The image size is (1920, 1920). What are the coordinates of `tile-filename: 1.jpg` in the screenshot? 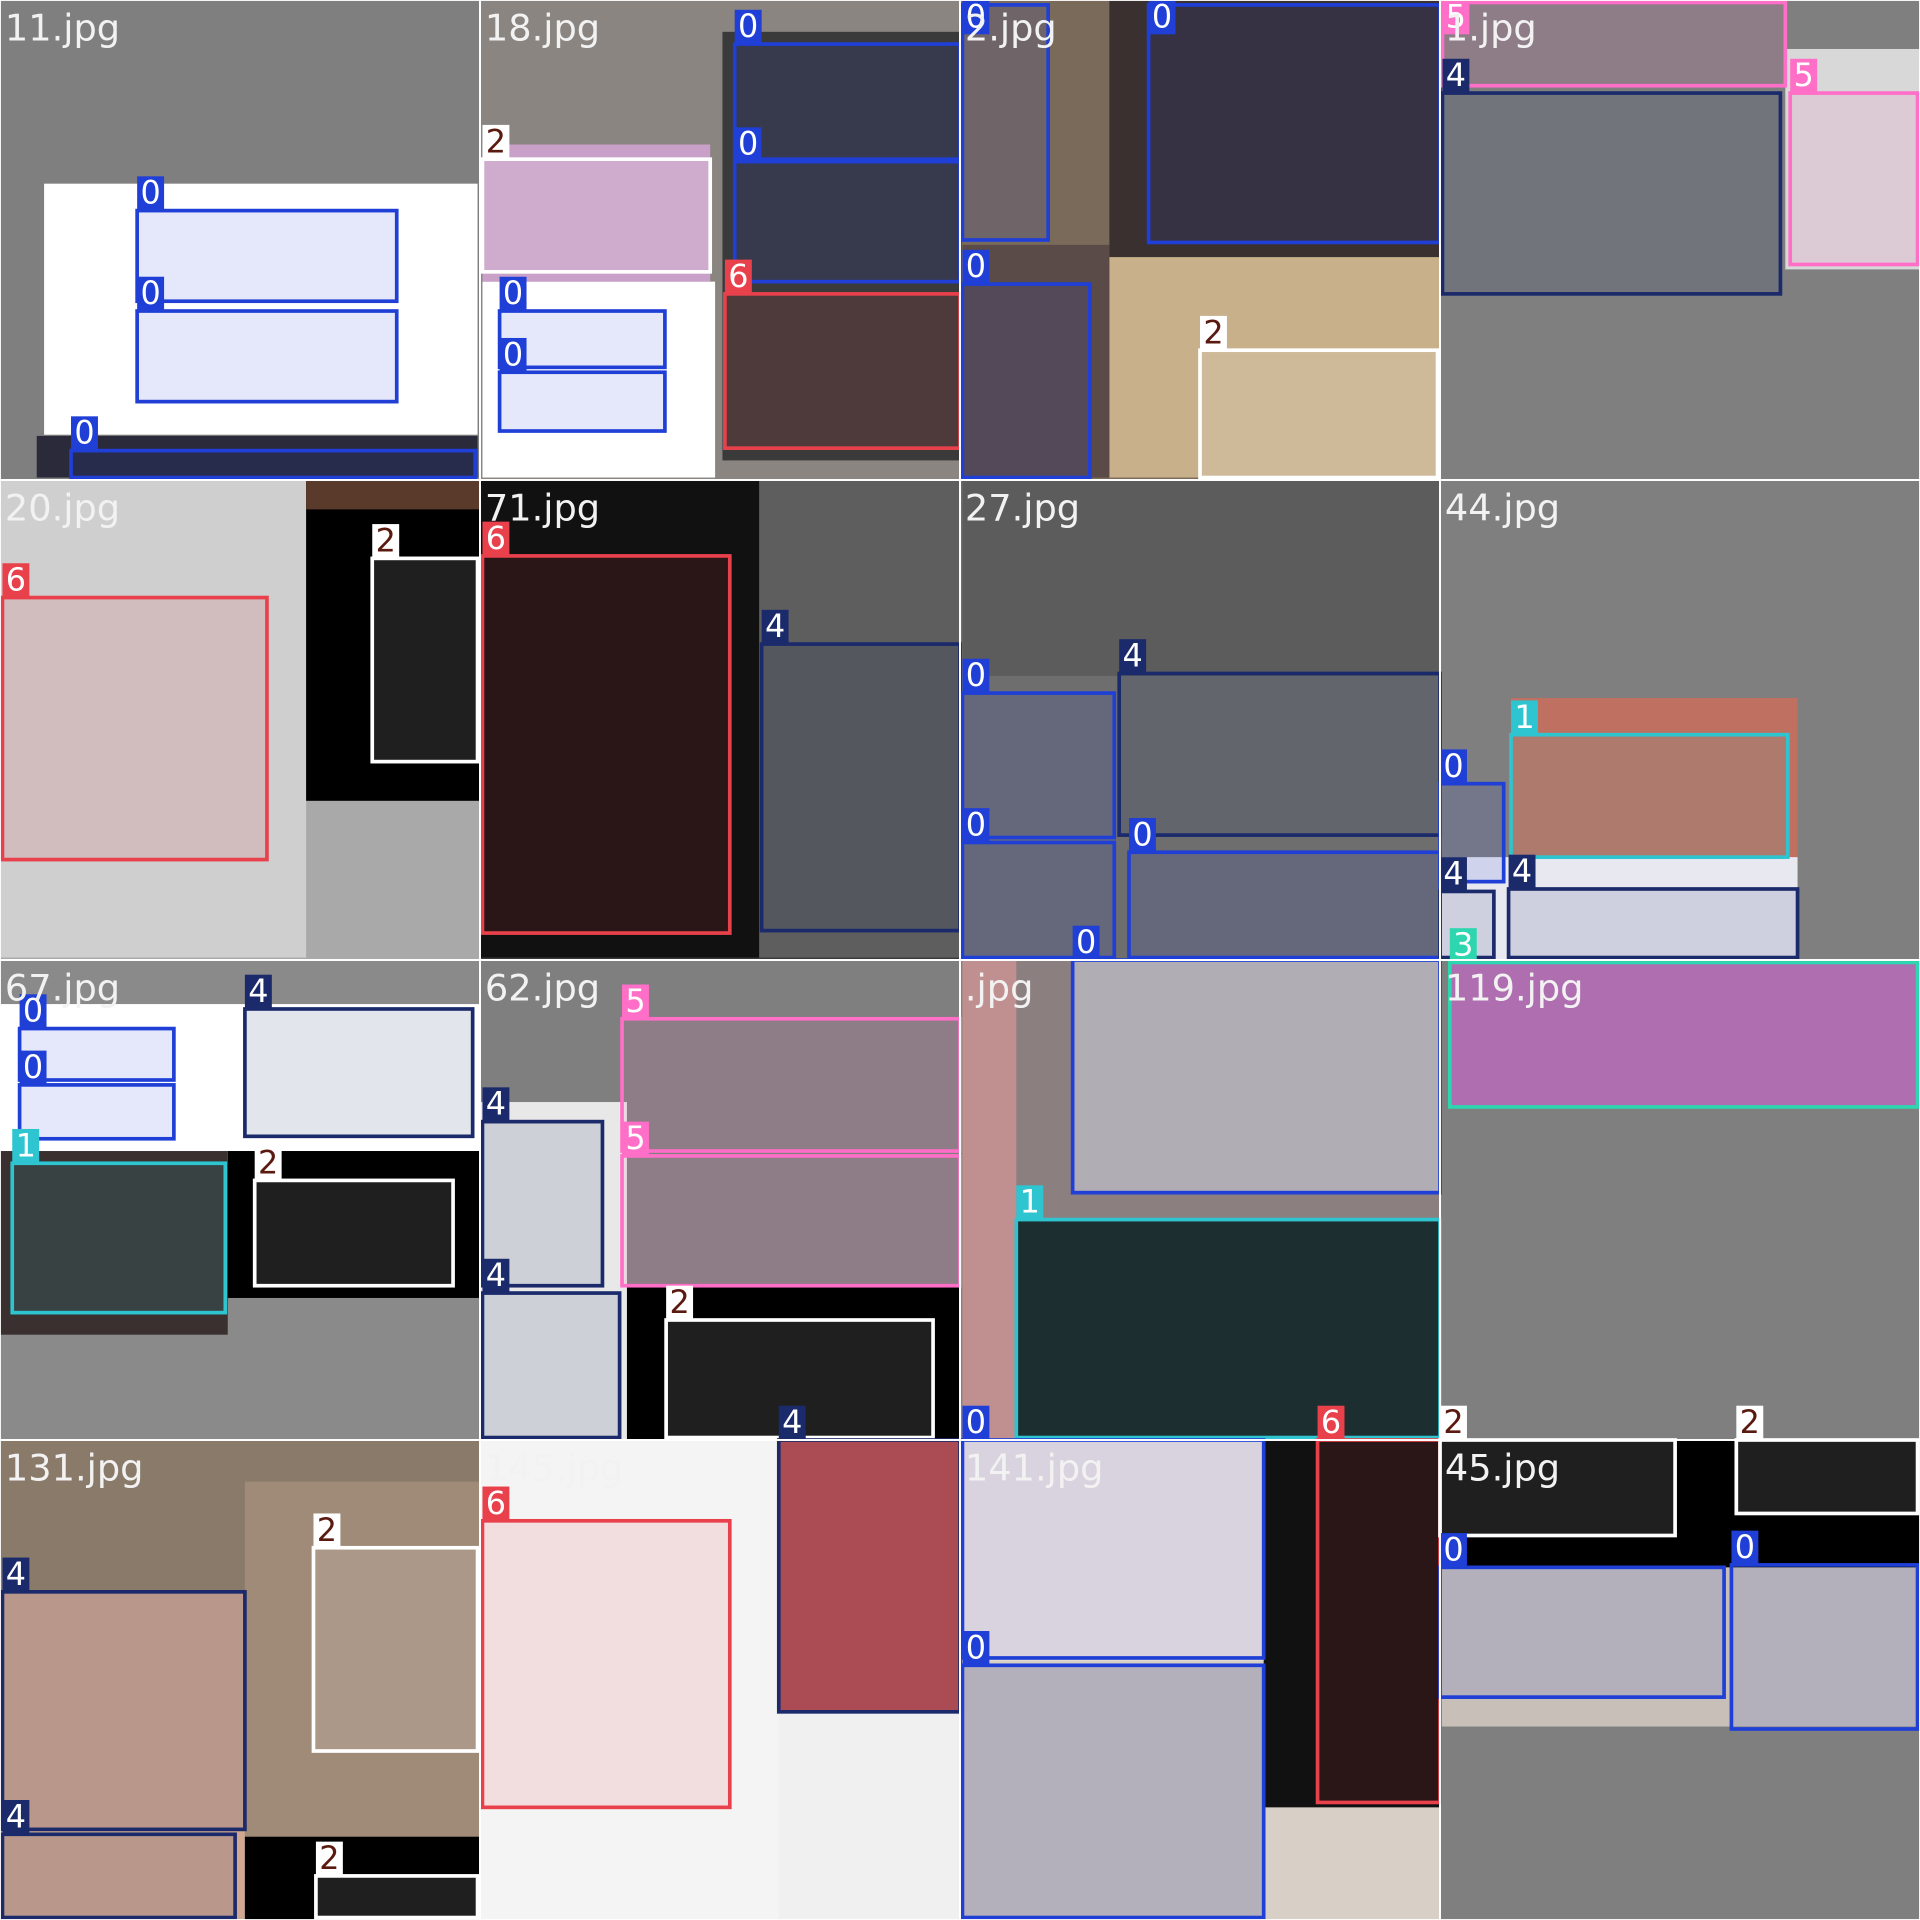 It's located at (1491, 27).